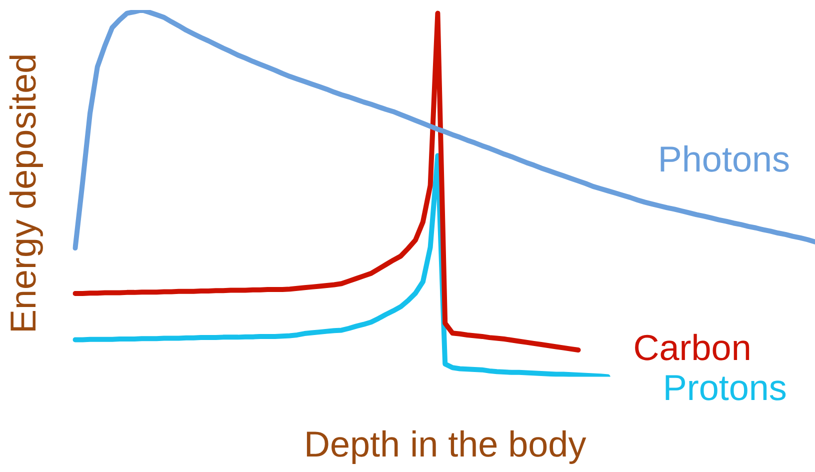  I want to click on series-label: Protons, so click(724, 387).